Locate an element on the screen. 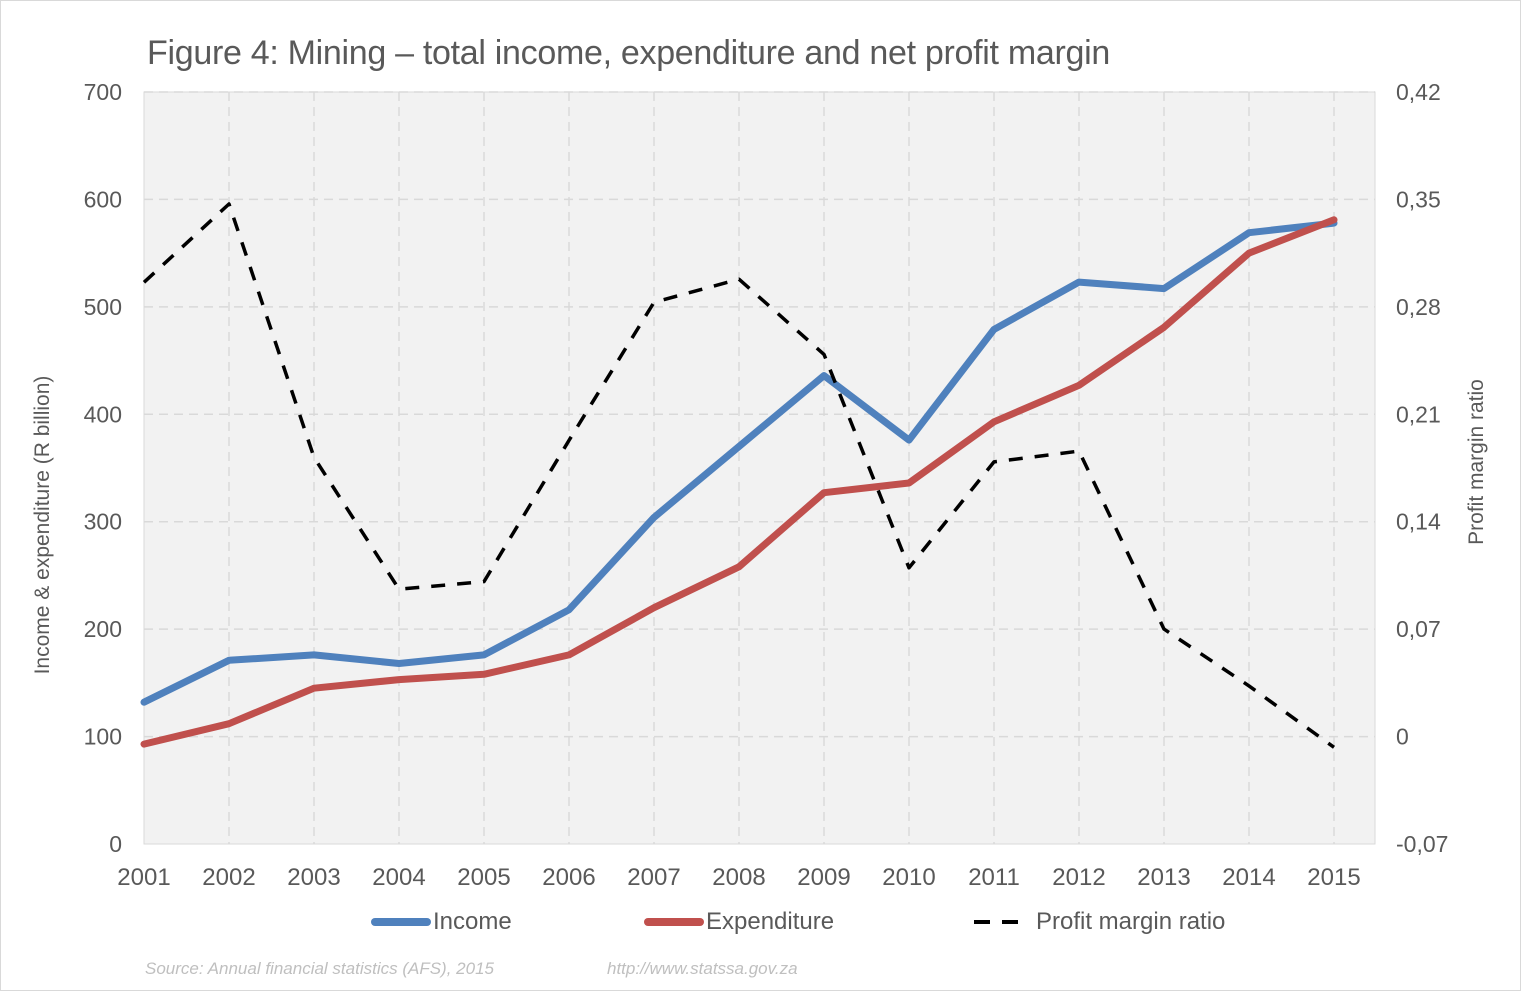 The image size is (1523, 993). legend-swatch-income is located at coordinates (401, 922).